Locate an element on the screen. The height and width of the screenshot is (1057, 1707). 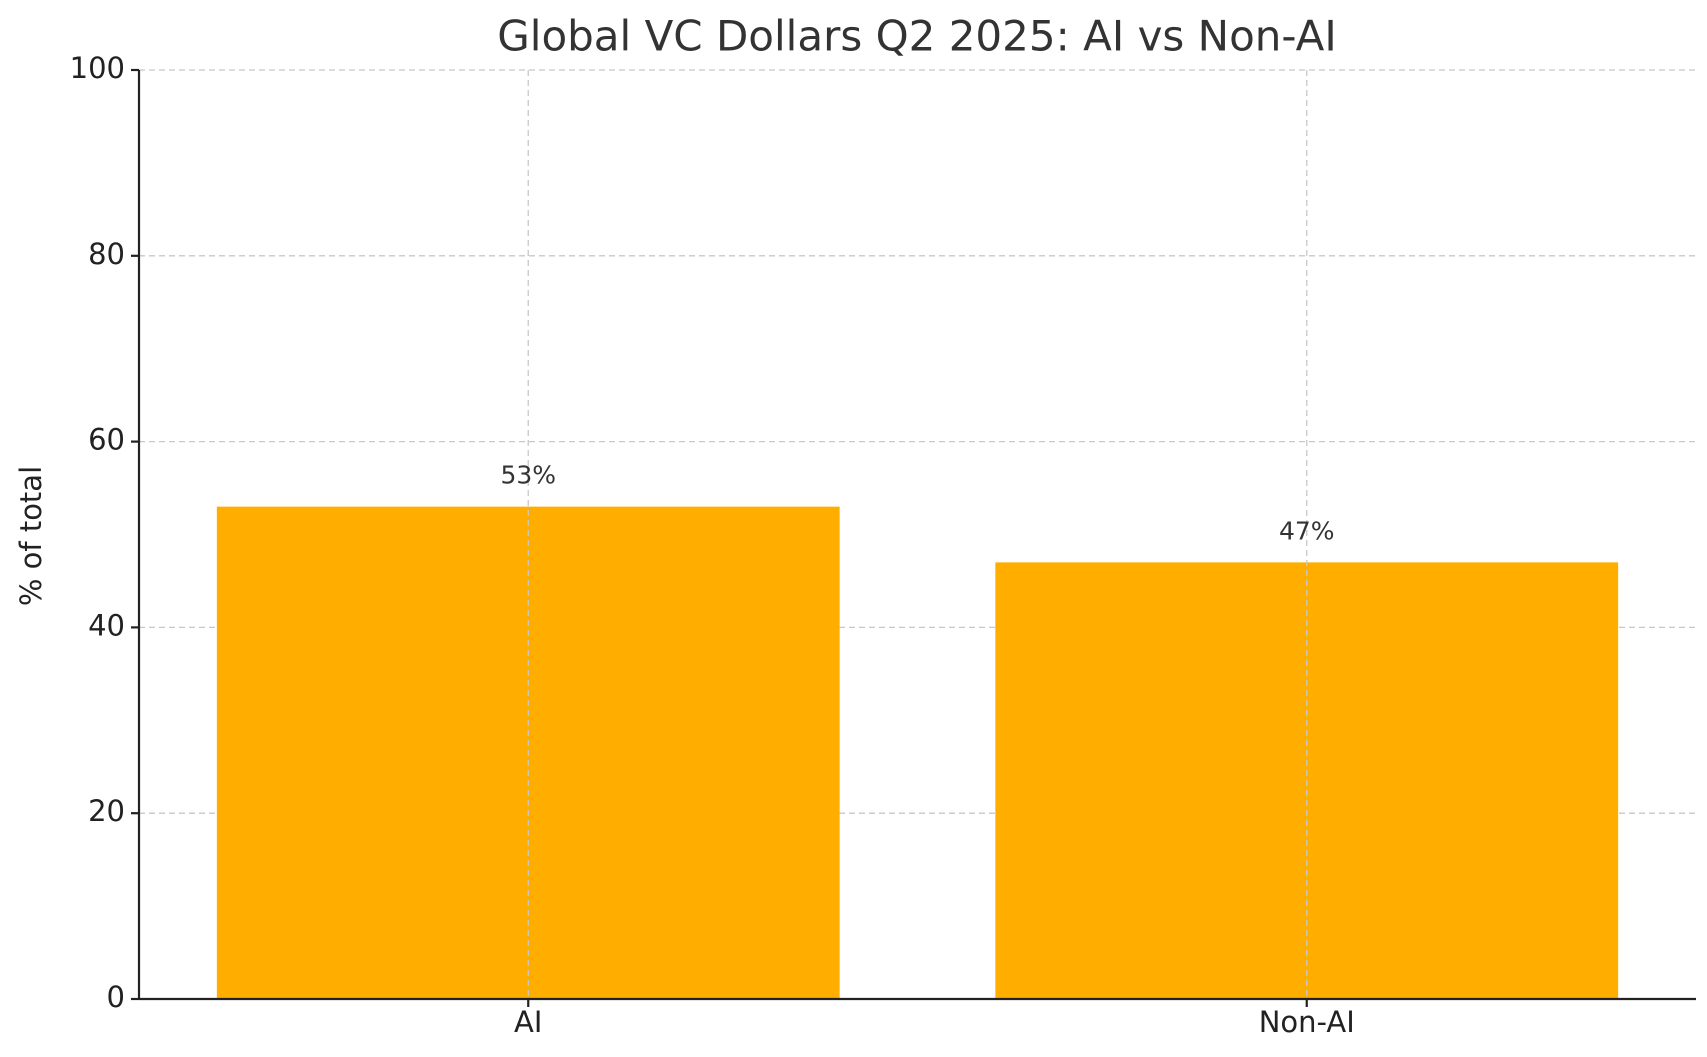
x-tick-label: AI is located at coordinates (528, 1022).